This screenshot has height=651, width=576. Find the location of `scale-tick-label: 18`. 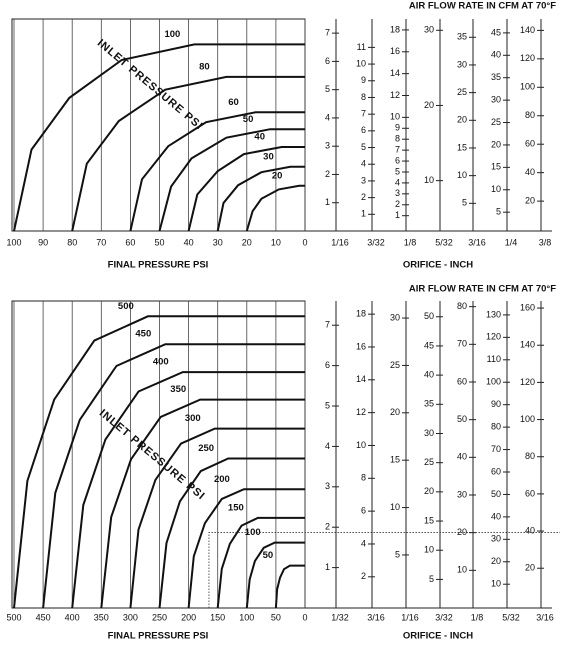

scale-tick-label: 18 is located at coordinates (395, 29).